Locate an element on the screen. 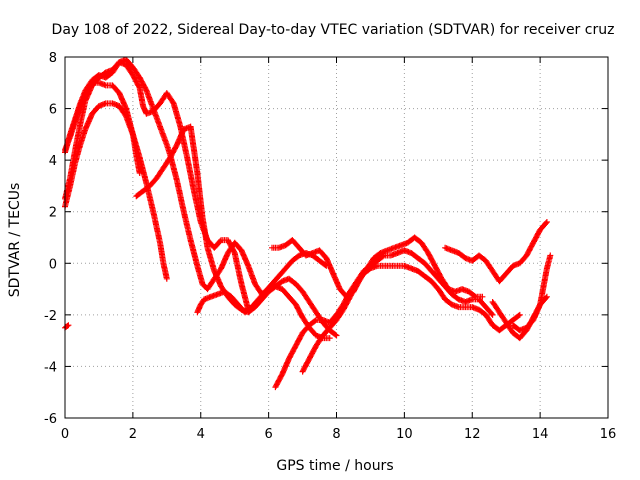 The width and height of the screenshot is (640, 480). y-tick-label: 2 is located at coordinates (53, 213).